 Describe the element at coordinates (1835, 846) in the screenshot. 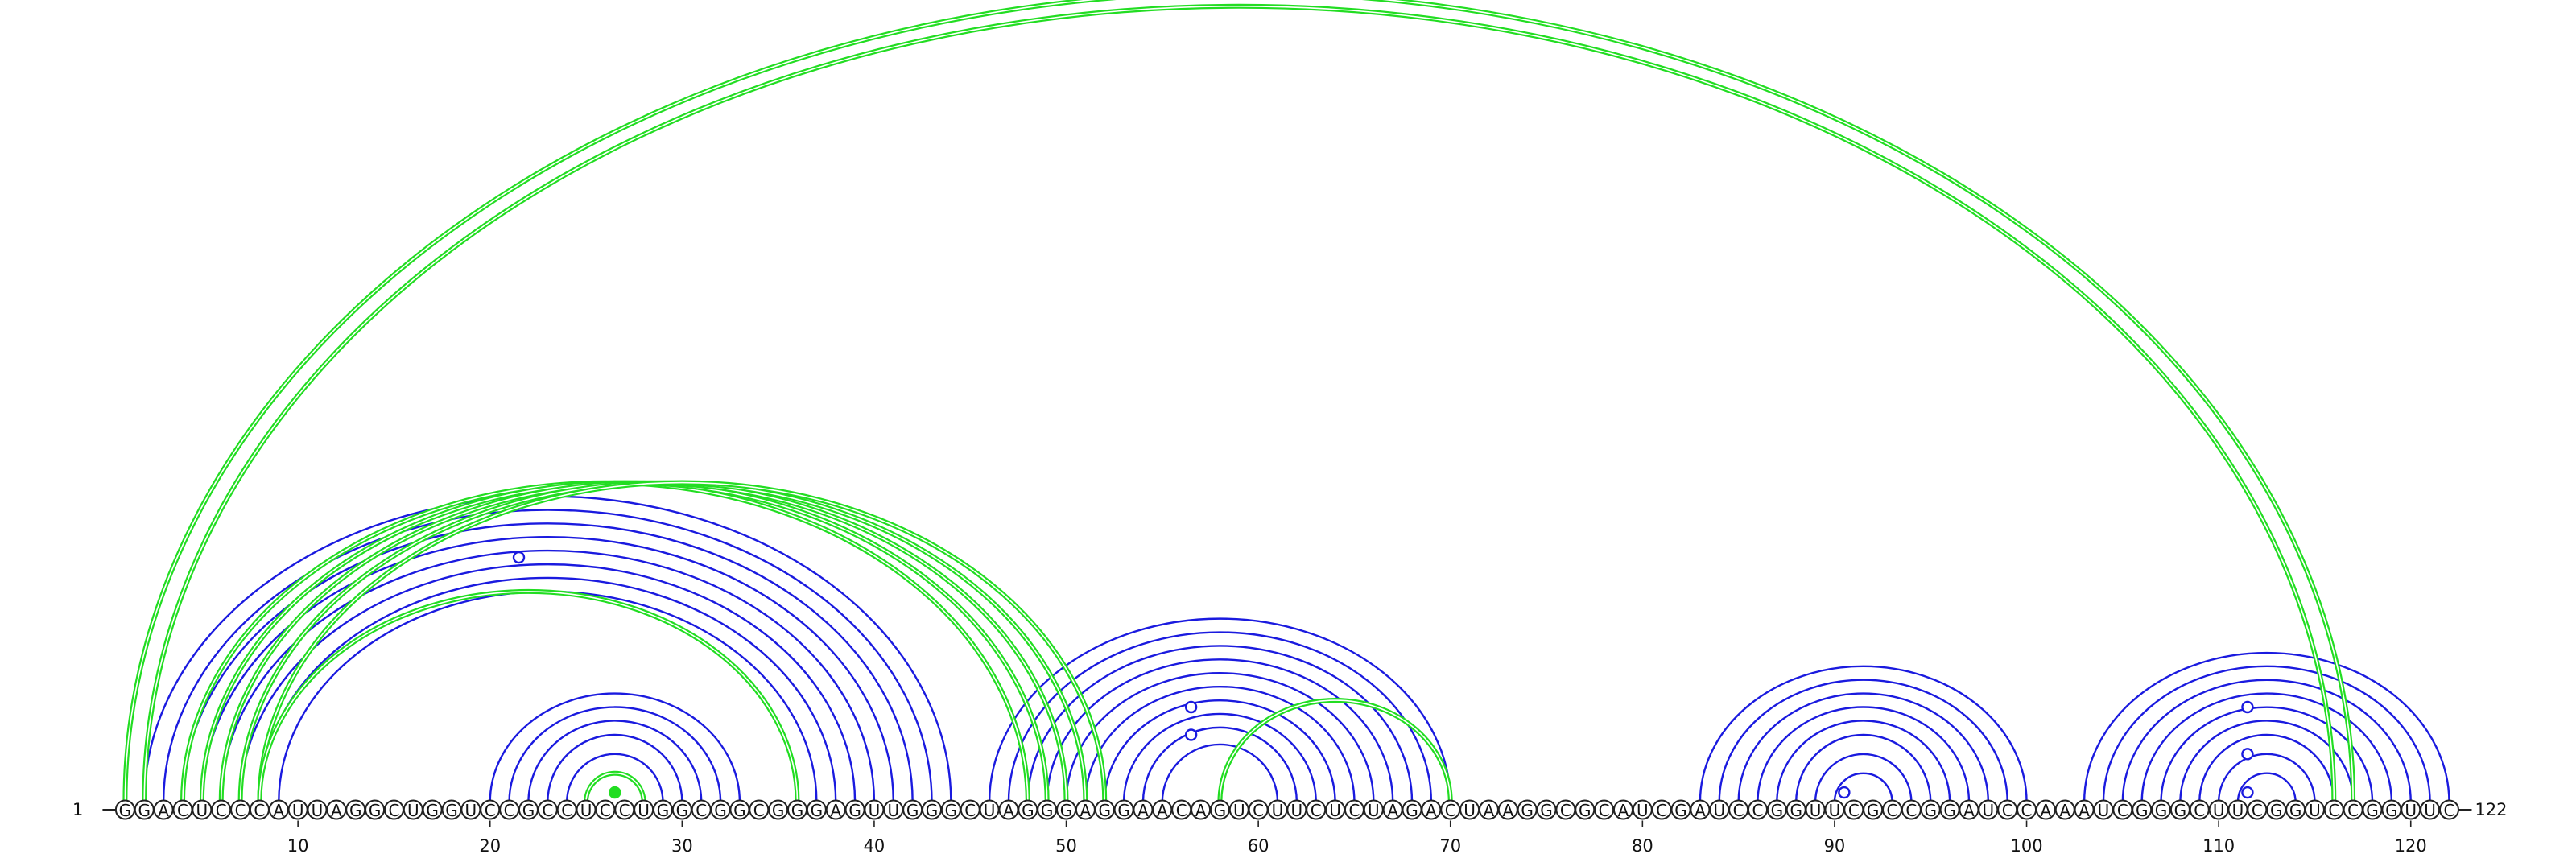

I see `tick-label: 90` at that location.